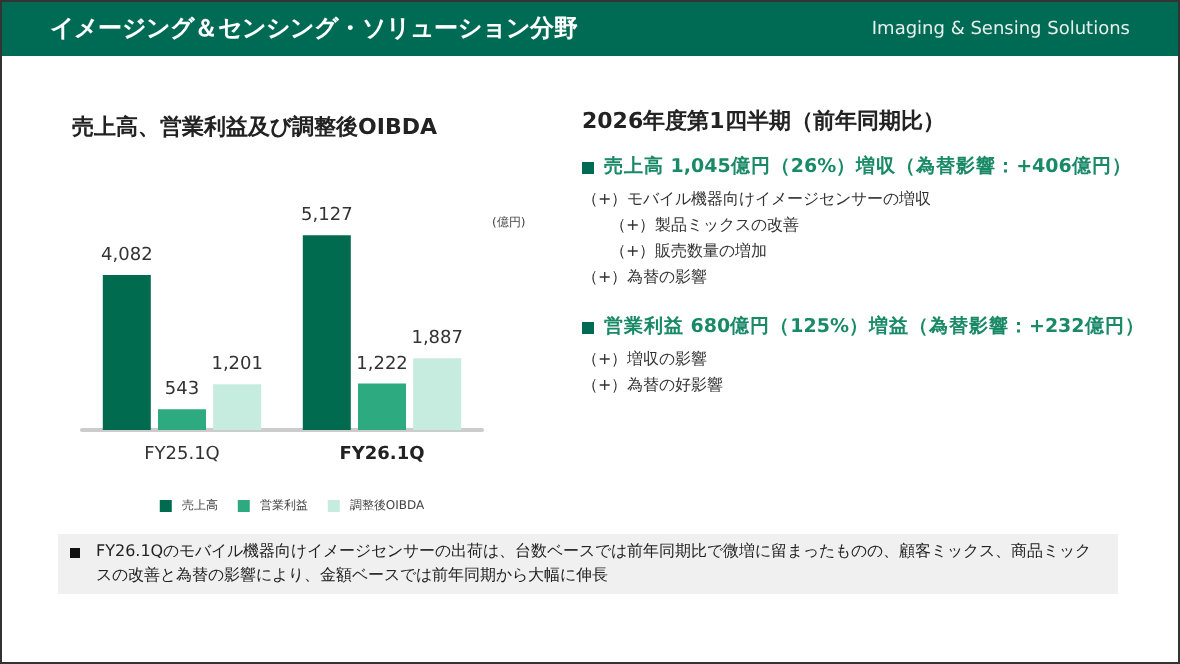  Describe the element at coordinates (646, 278) in the screenshot. I see `text: （+）為替の影響` at that location.